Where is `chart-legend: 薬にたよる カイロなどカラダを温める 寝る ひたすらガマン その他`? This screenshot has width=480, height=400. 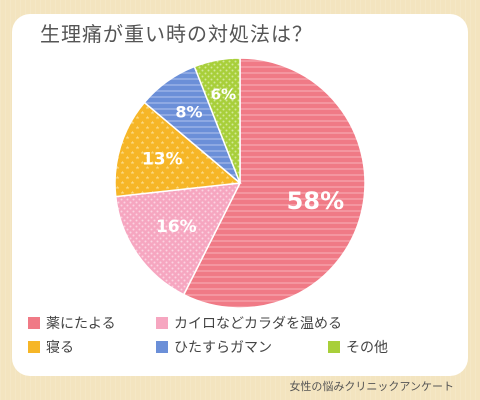 chart-legend: 薬にたよる カイロなどカラダを温める 寝る ひたすらガマン その他 is located at coordinates (243, 336).